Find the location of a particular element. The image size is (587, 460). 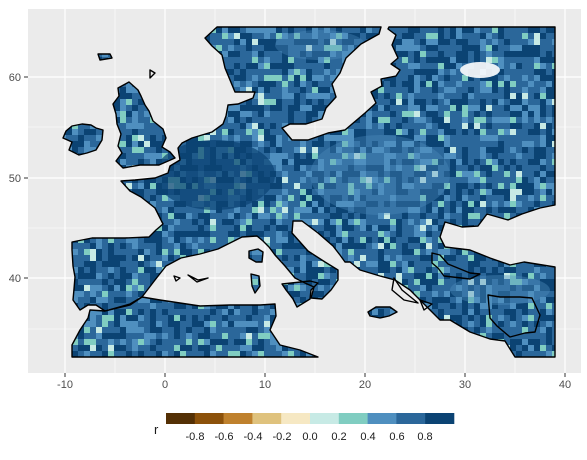

x-tick-label: 30 is located at coordinates (465, 385).